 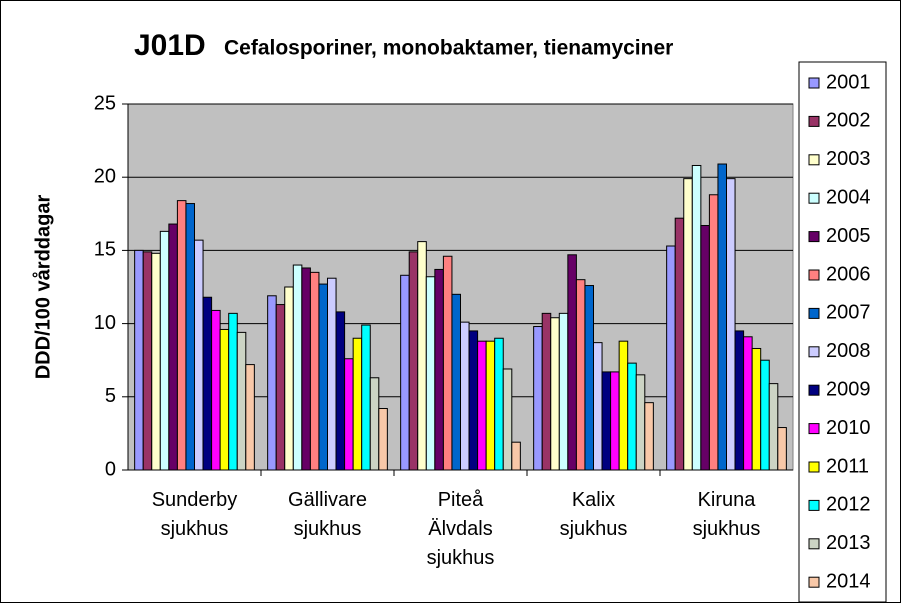 I want to click on legend-label: 2007, so click(x=848, y=313).